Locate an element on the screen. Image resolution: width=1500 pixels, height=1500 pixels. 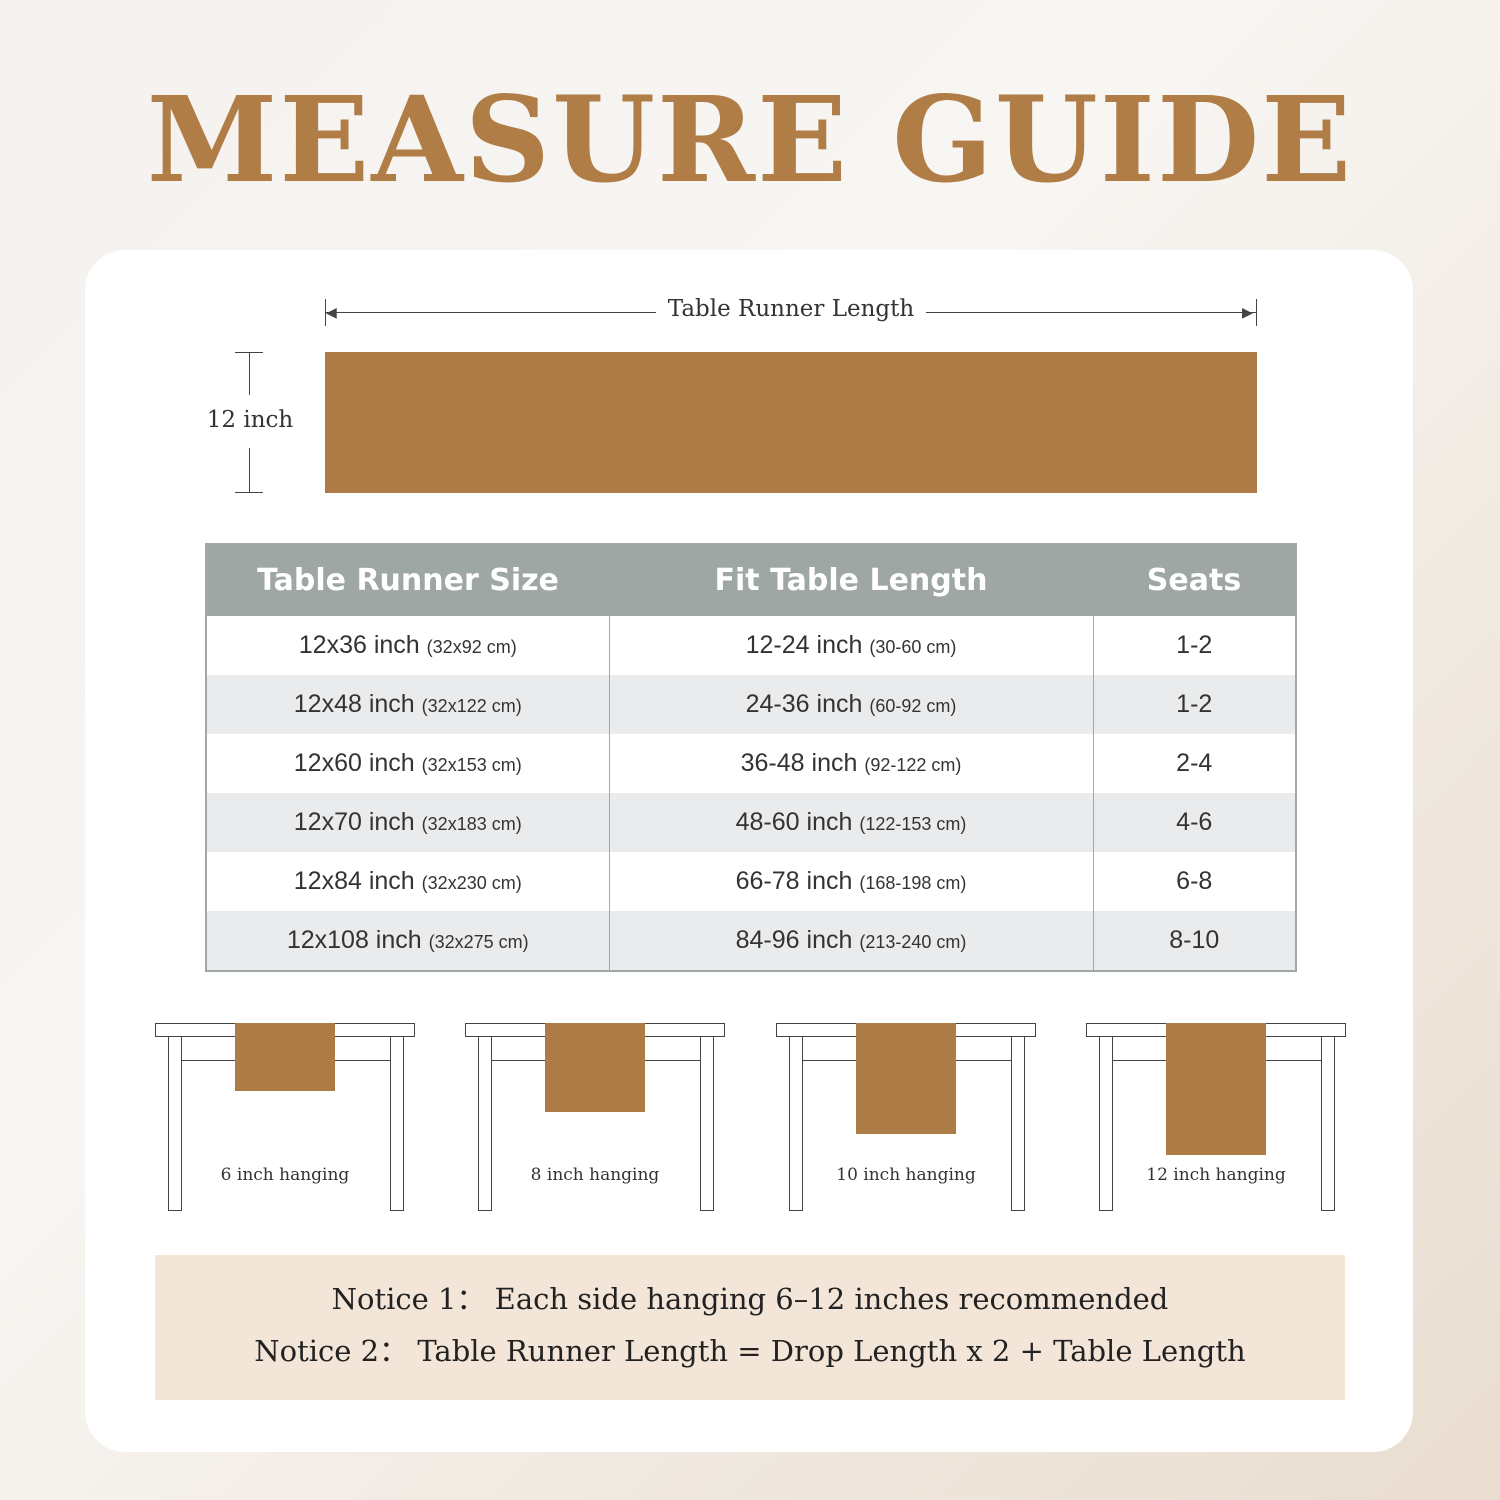
header-size: Table Runner Size is located at coordinates (407, 580).